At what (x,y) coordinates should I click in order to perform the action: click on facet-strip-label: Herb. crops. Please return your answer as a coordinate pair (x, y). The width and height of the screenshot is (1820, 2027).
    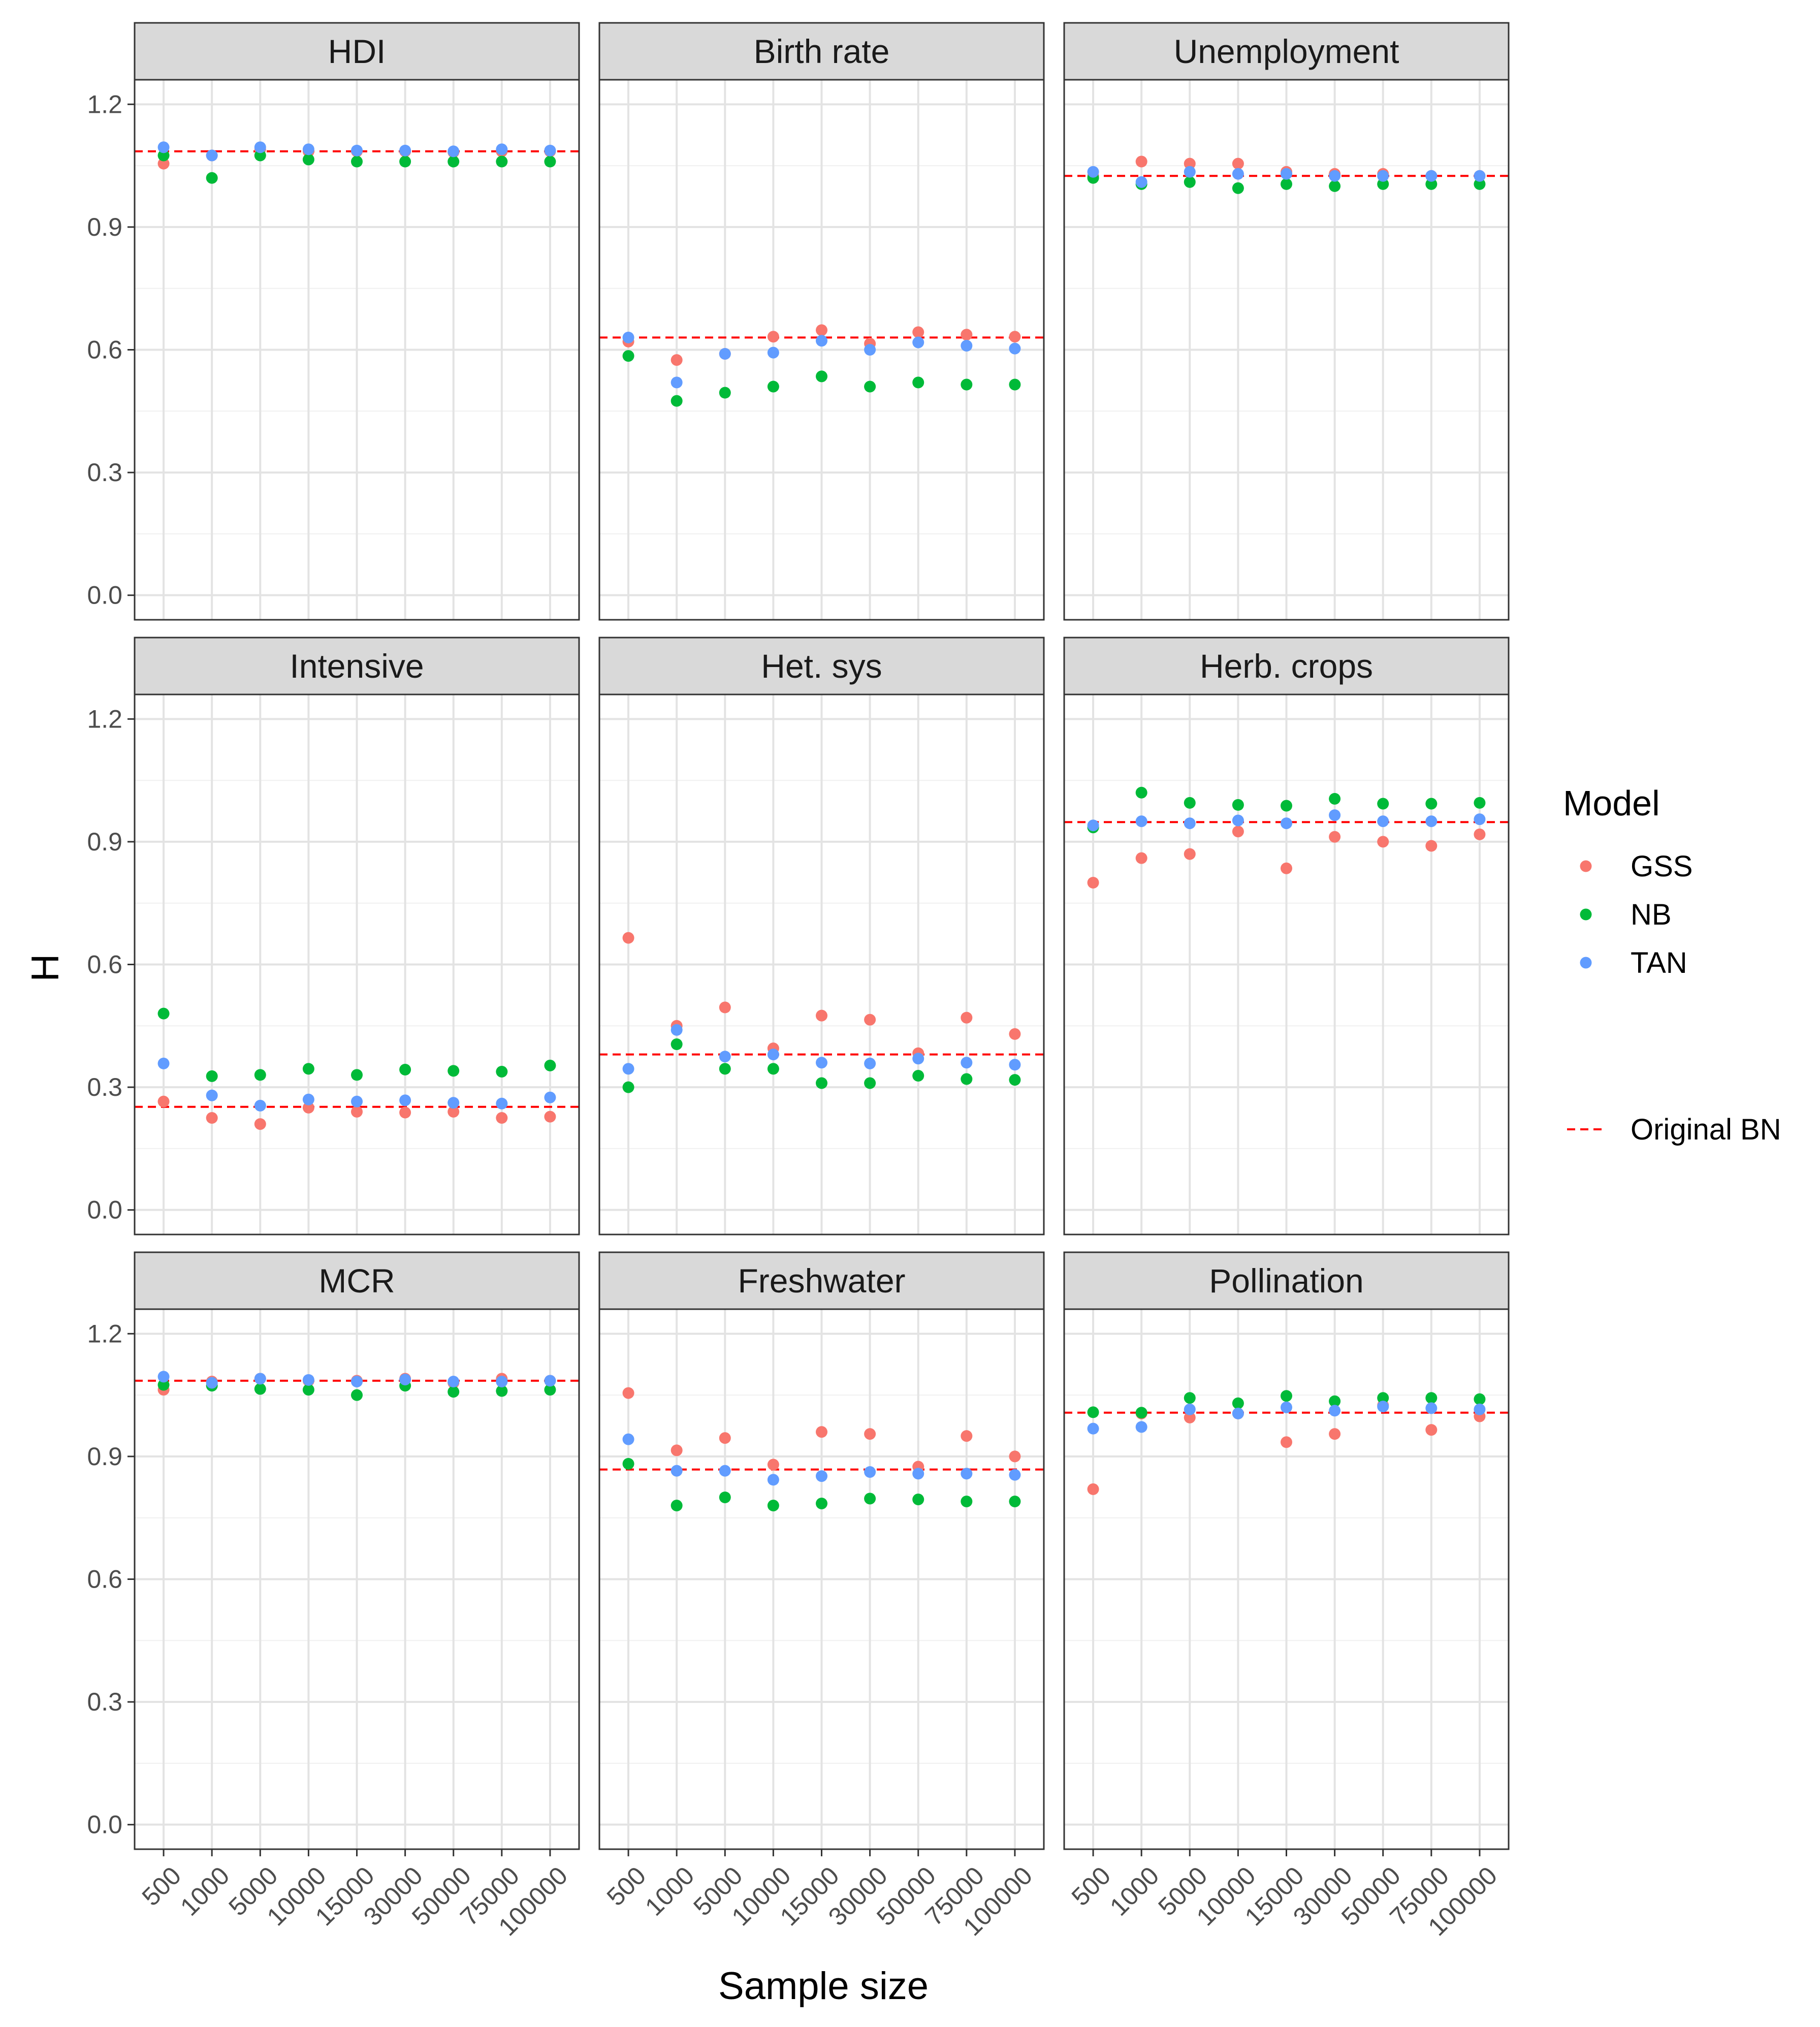
    Looking at the image, I should click on (1286, 666).